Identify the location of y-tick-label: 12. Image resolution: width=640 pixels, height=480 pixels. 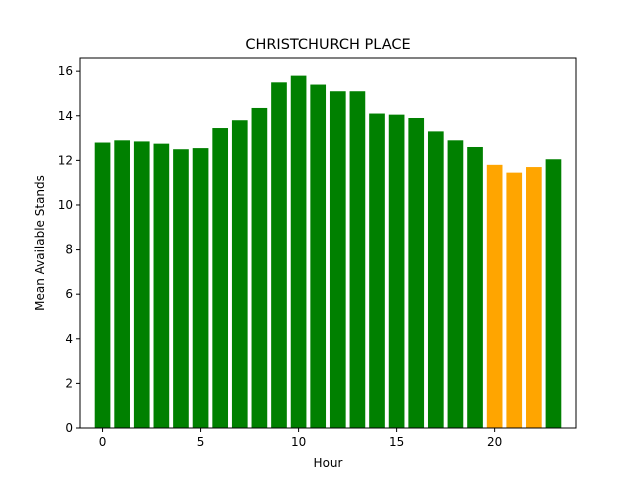
(65, 160).